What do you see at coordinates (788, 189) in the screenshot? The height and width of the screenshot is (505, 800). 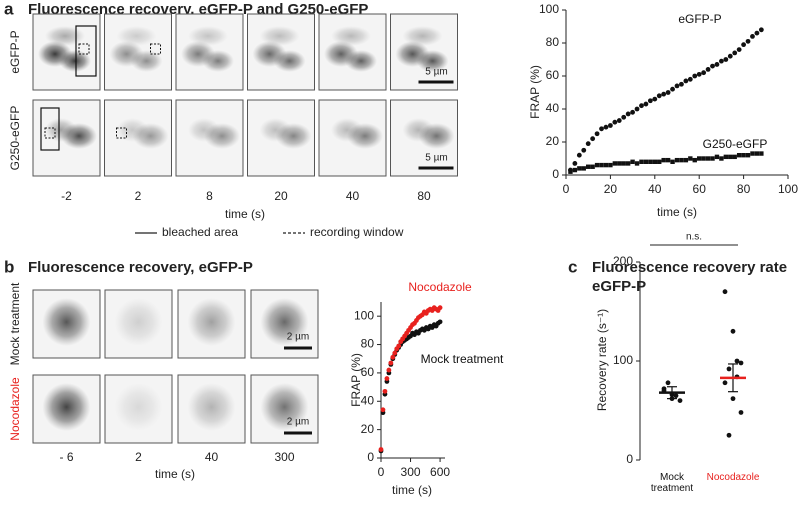 I see `x-tick-label: 100` at bounding box center [788, 189].